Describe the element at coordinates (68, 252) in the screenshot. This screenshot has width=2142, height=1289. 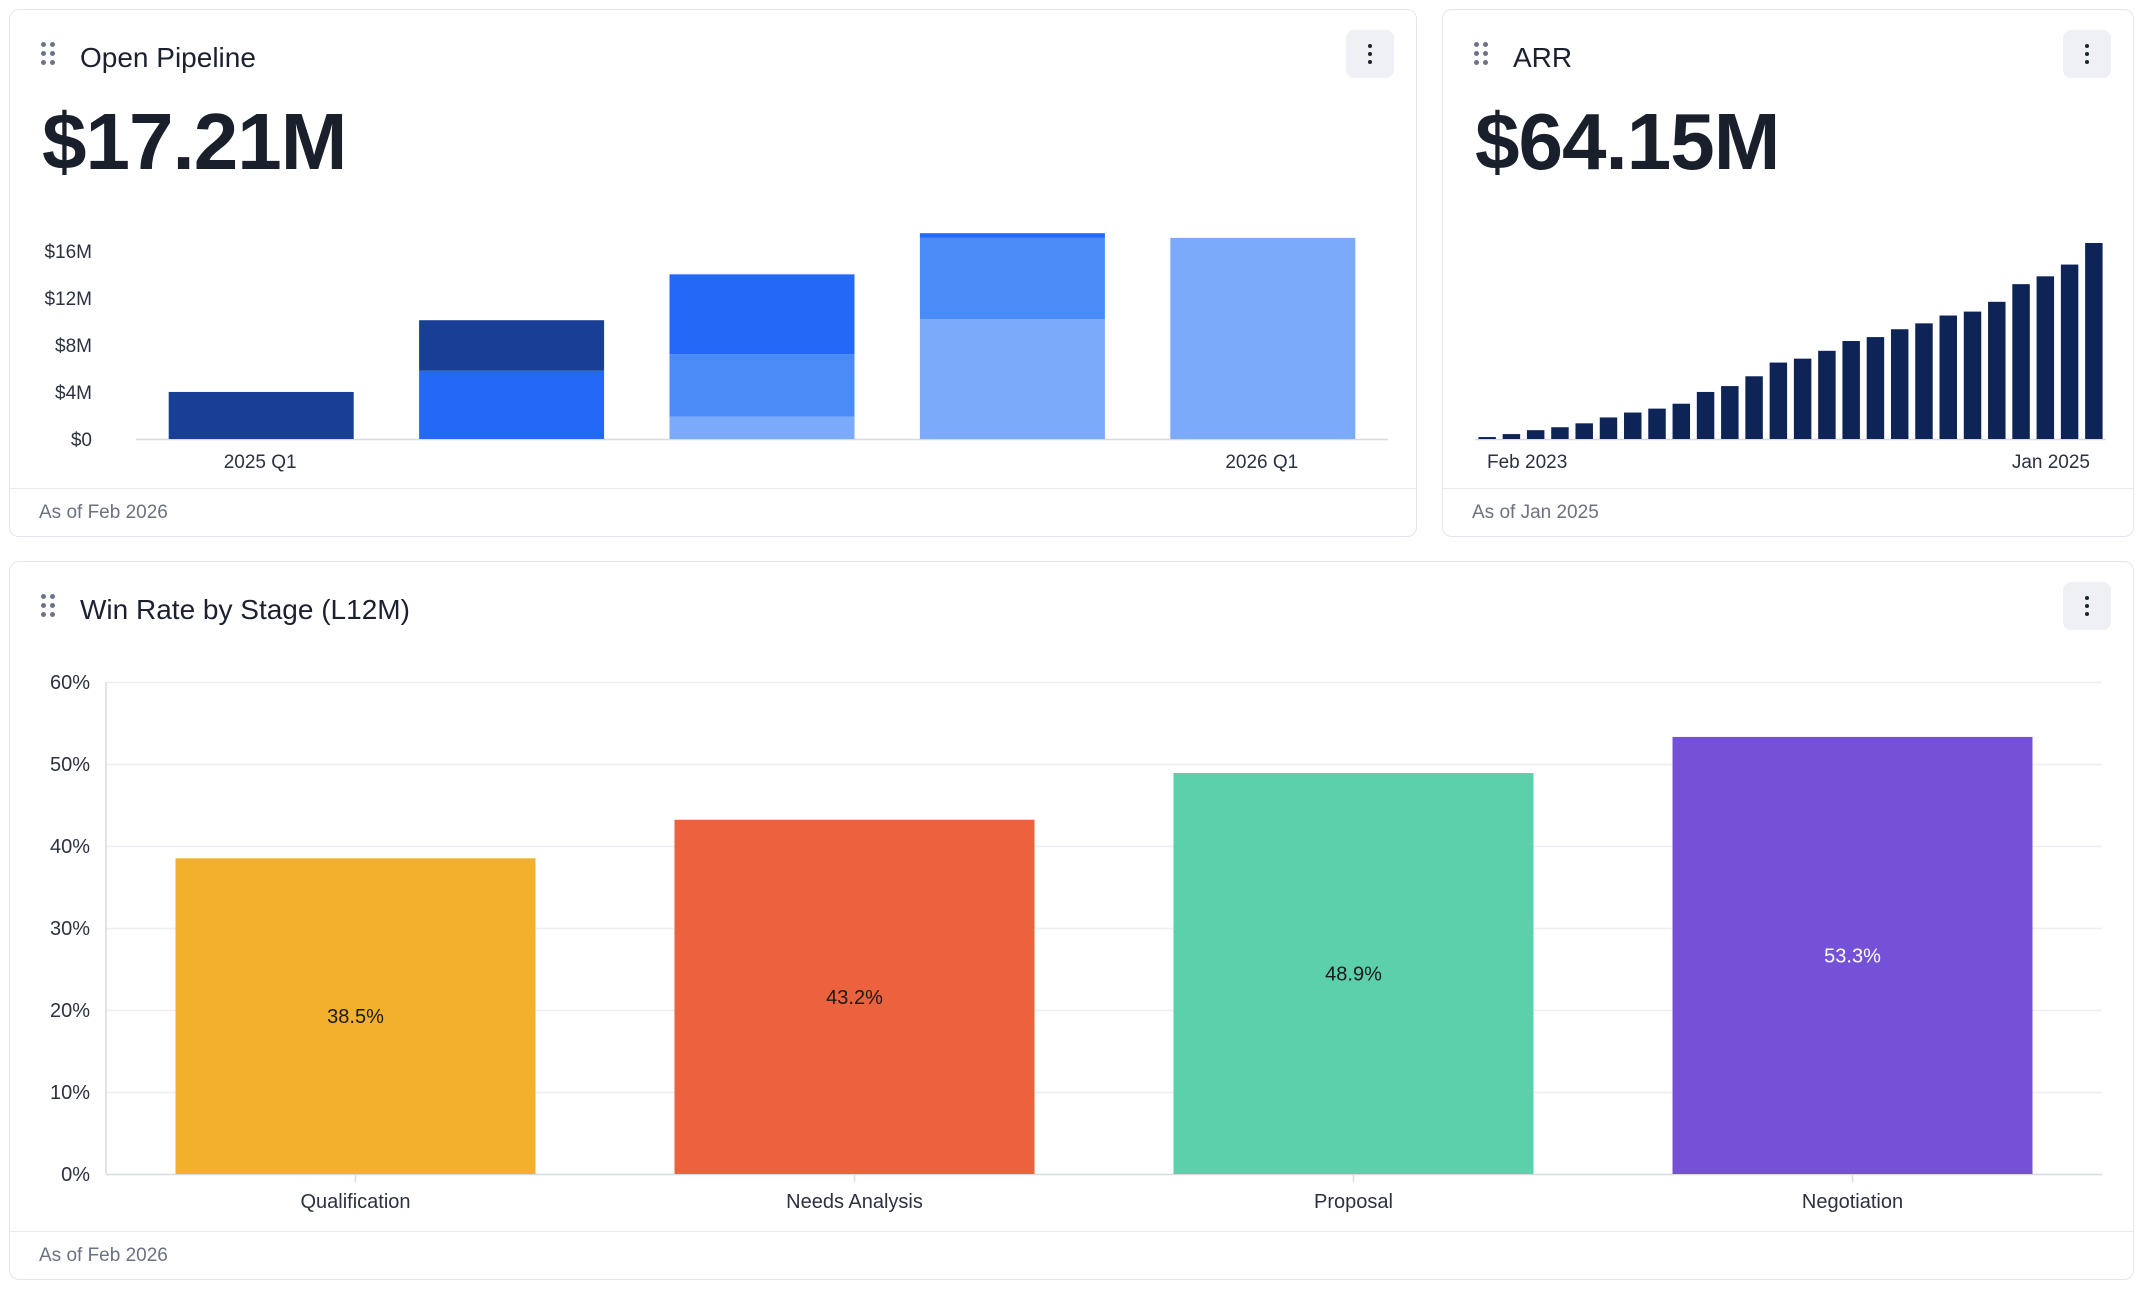
I see `y-tick-label: $16M` at that location.